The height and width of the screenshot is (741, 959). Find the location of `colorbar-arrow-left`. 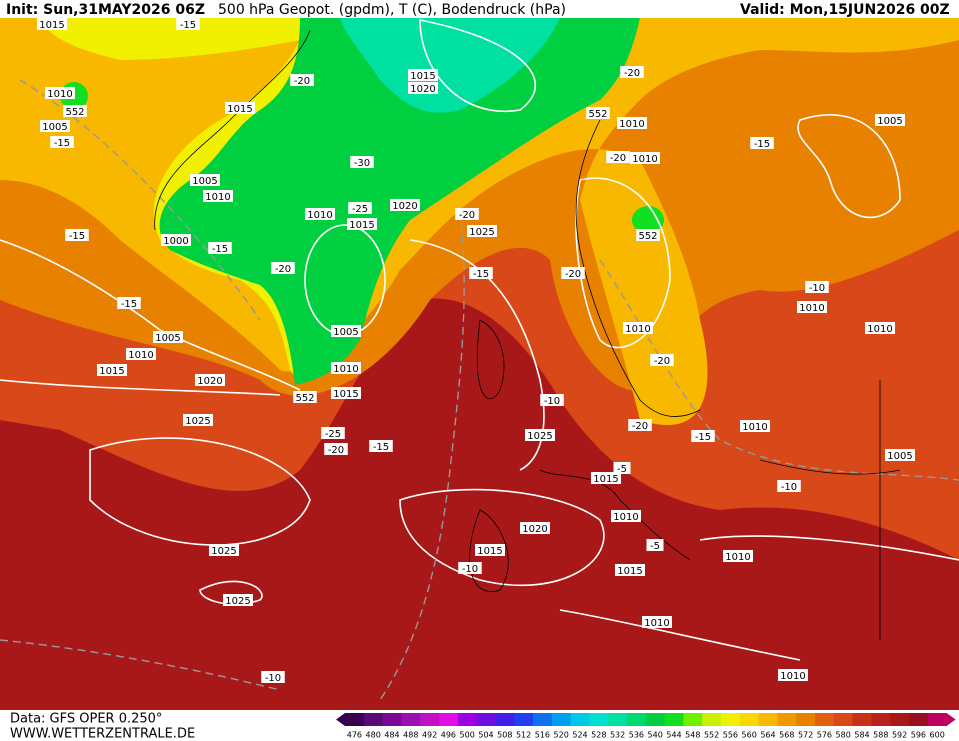

colorbar-arrow-left is located at coordinates (340, 719).